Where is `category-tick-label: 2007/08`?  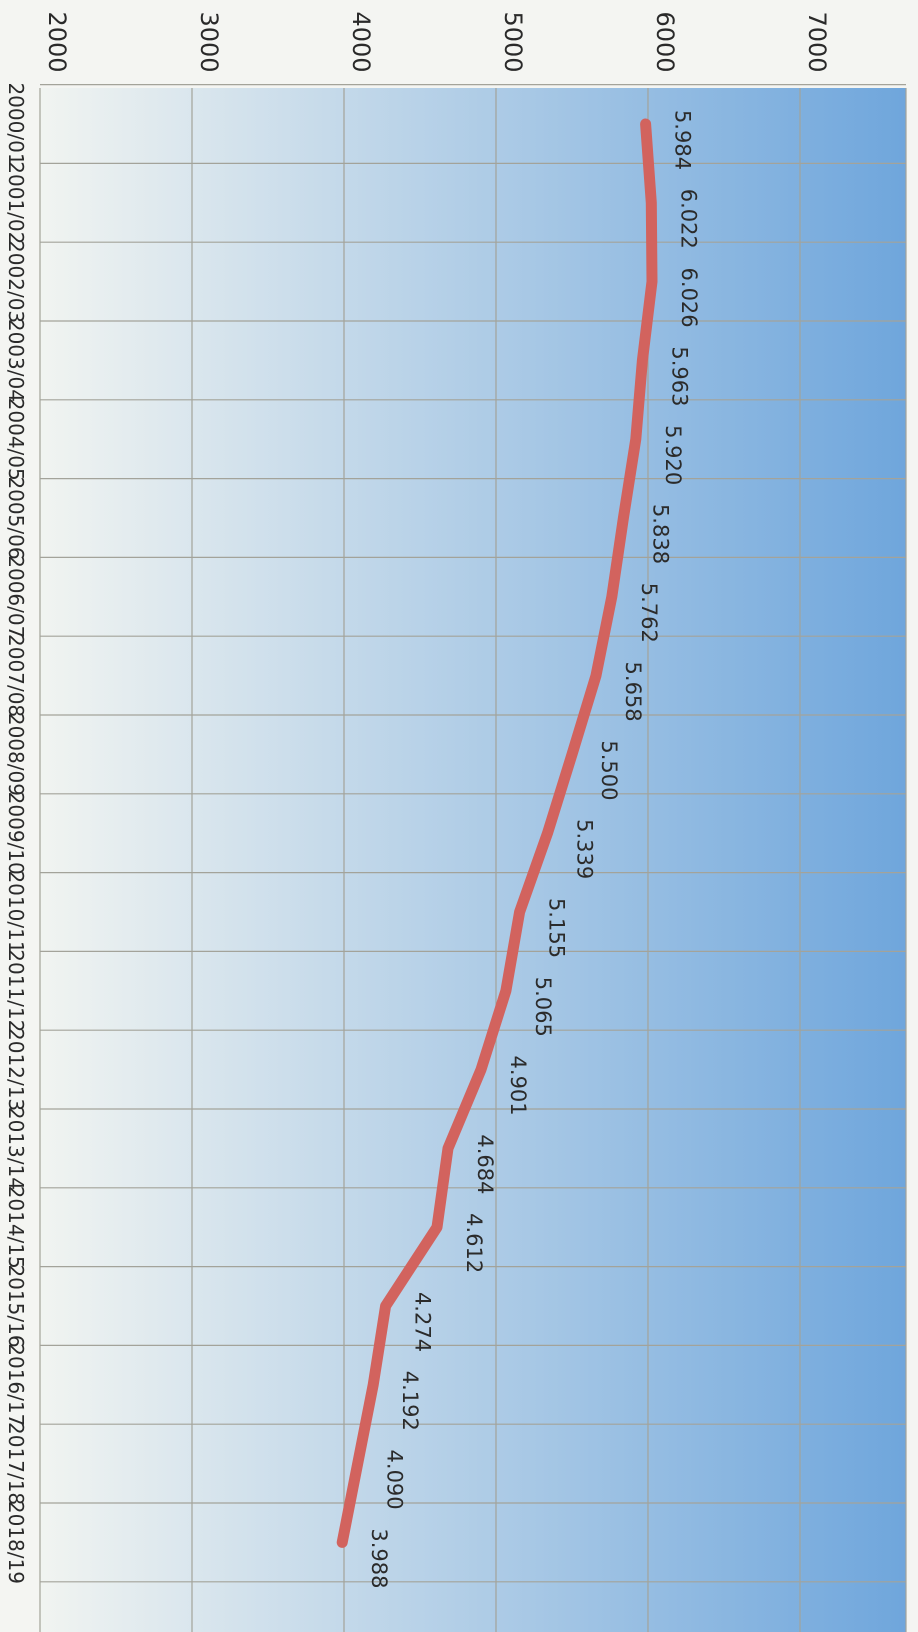
category-tick-label: 2007/08 is located at coordinates (16, 675).